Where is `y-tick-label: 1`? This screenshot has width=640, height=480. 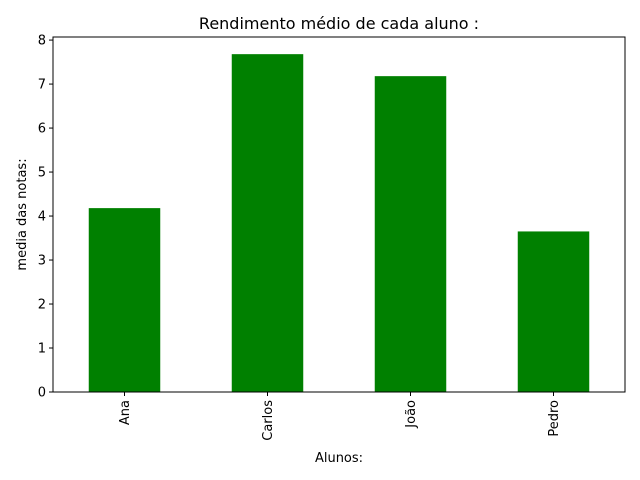 y-tick-label: 1 is located at coordinates (42, 349).